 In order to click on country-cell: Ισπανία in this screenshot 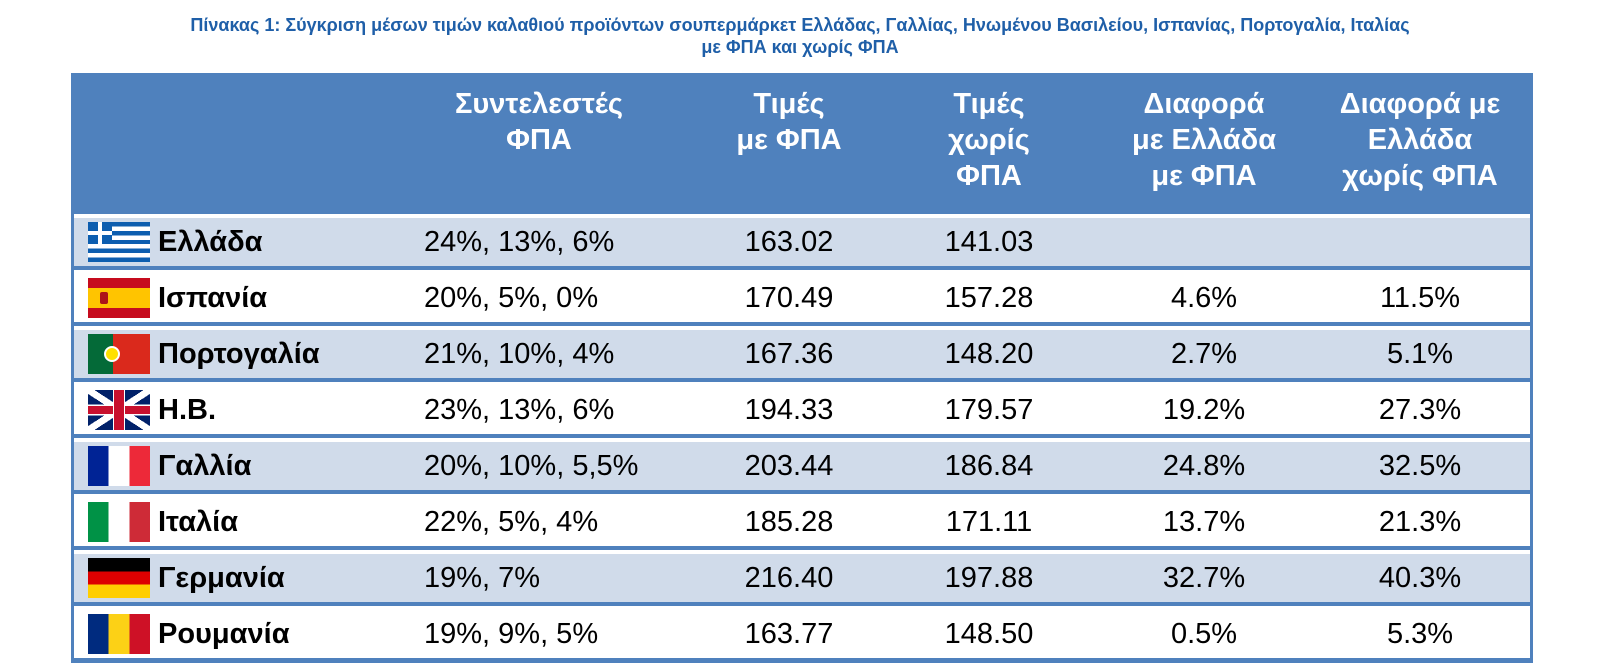, I will do `click(177, 298)`.